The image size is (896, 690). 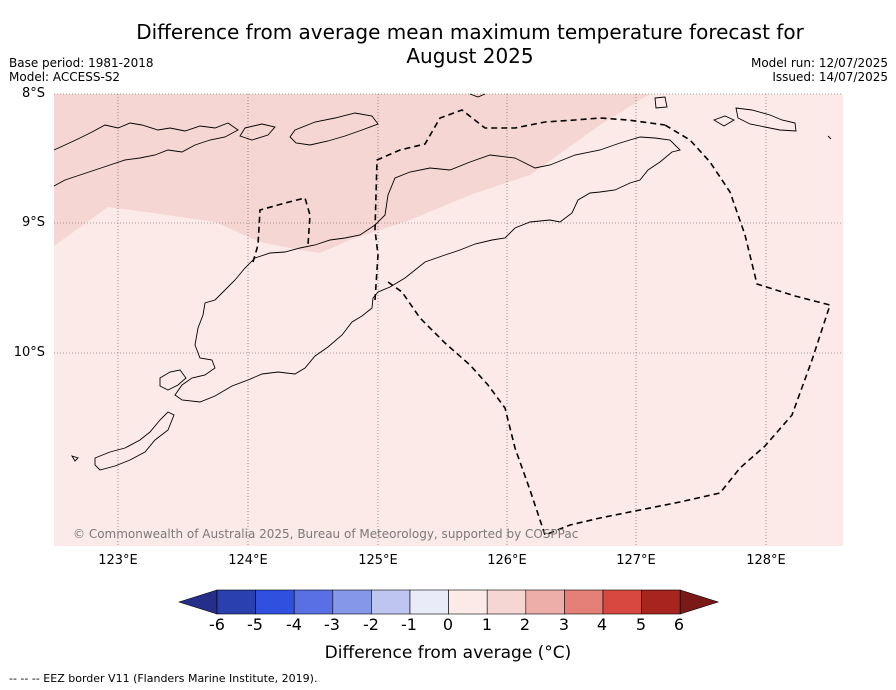 What do you see at coordinates (118, 560) in the screenshot?
I see `lon-label-123e: 123°E` at bounding box center [118, 560].